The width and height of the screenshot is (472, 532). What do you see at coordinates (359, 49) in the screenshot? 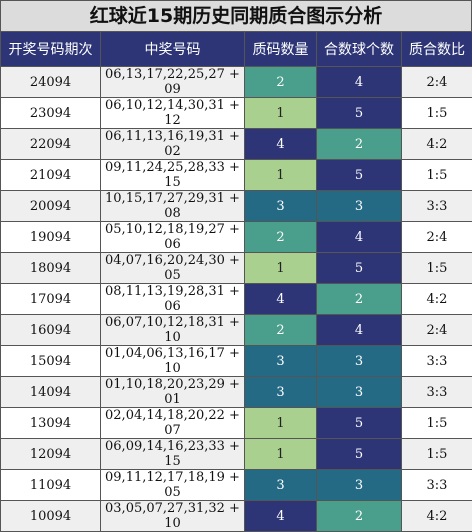
I see `header-composite-count: 合数球个数` at bounding box center [359, 49].